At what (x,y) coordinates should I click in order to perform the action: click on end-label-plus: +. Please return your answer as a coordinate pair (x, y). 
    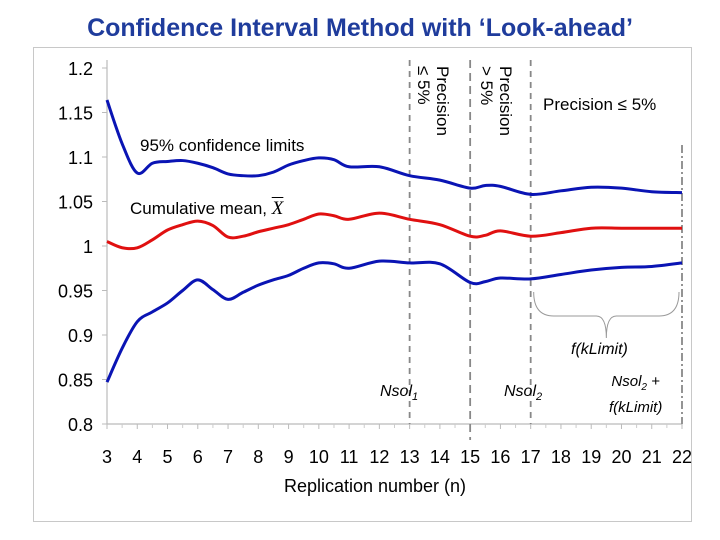
    Looking at the image, I should click on (653, 381).